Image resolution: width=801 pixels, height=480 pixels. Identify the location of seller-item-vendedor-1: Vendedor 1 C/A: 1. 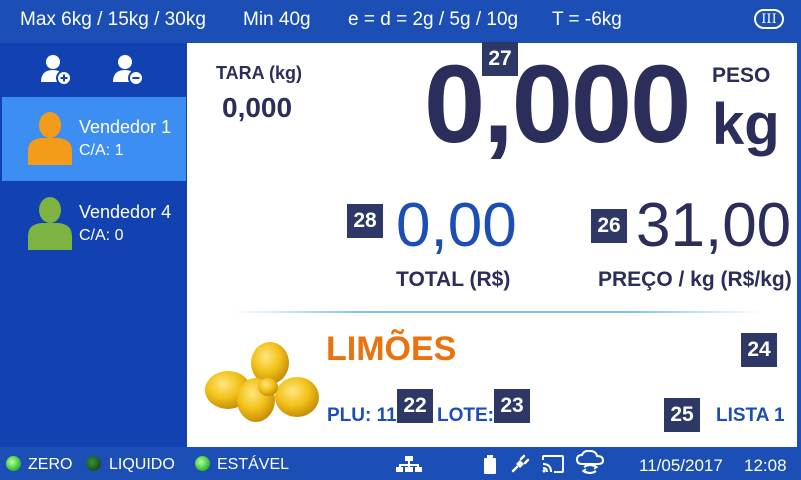
(94, 139).